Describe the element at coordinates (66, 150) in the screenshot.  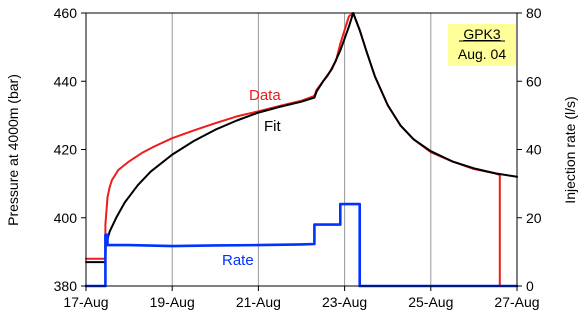
I see `y-left-tick-label: 420` at that location.